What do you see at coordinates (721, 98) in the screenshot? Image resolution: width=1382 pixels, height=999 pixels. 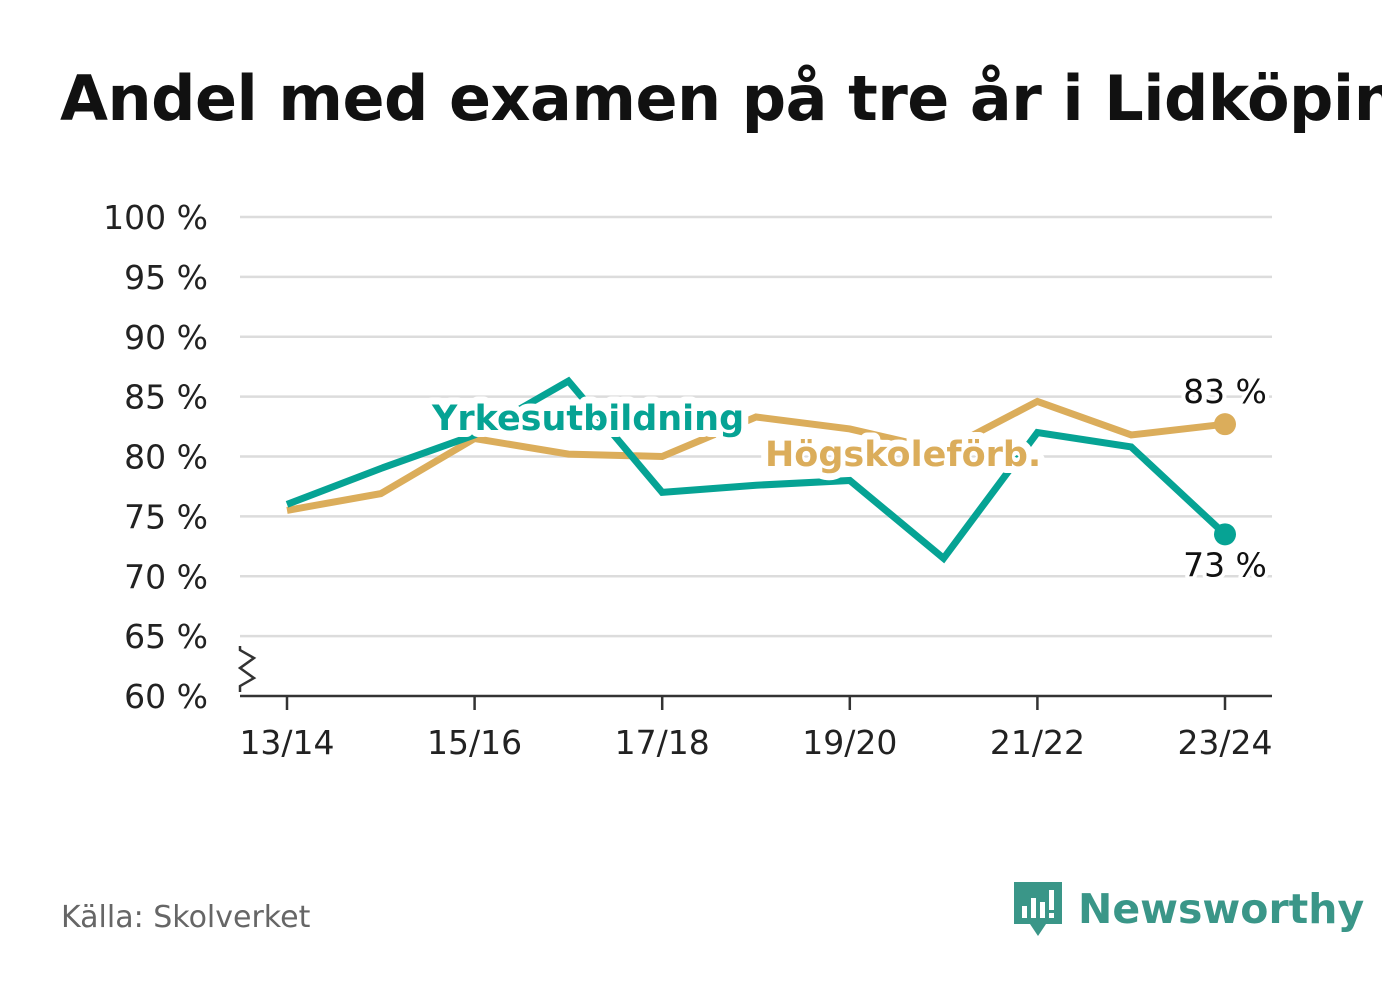 I see `chart-title: Andel med examen på tre år i Lidköping` at bounding box center [721, 98].